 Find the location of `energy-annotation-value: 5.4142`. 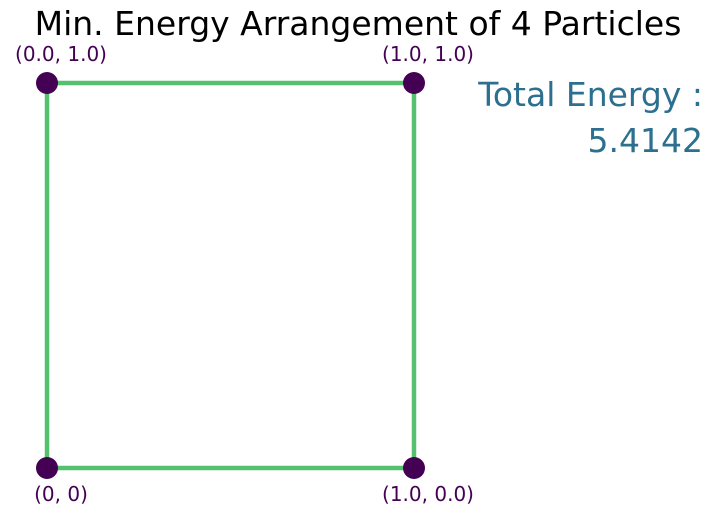

energy-annotation-value: 5.4142 is located at coordinates (645, 140).